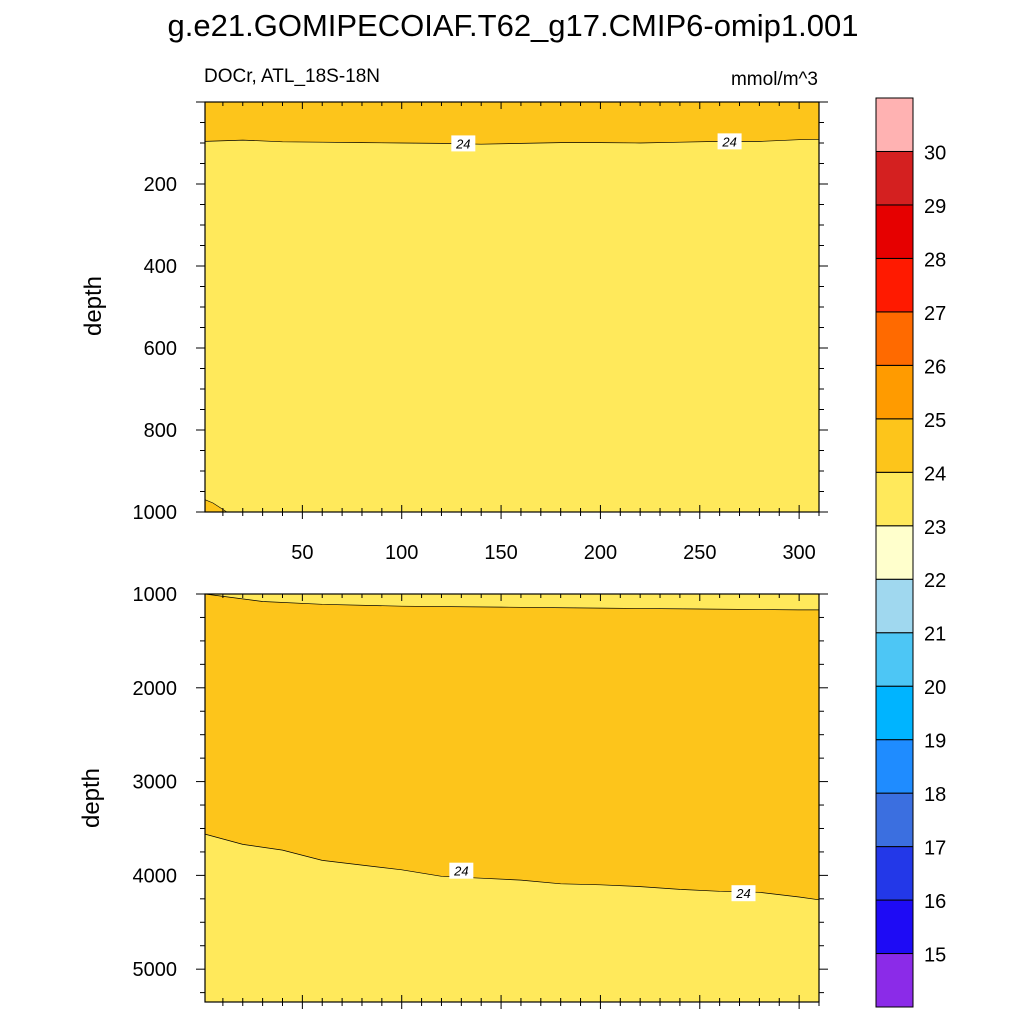 This screenshot has height=1024, width=1024. Describe the element at coordinates (935, 367) in the screenshot. I see `colorbar-label: 26` at that location.